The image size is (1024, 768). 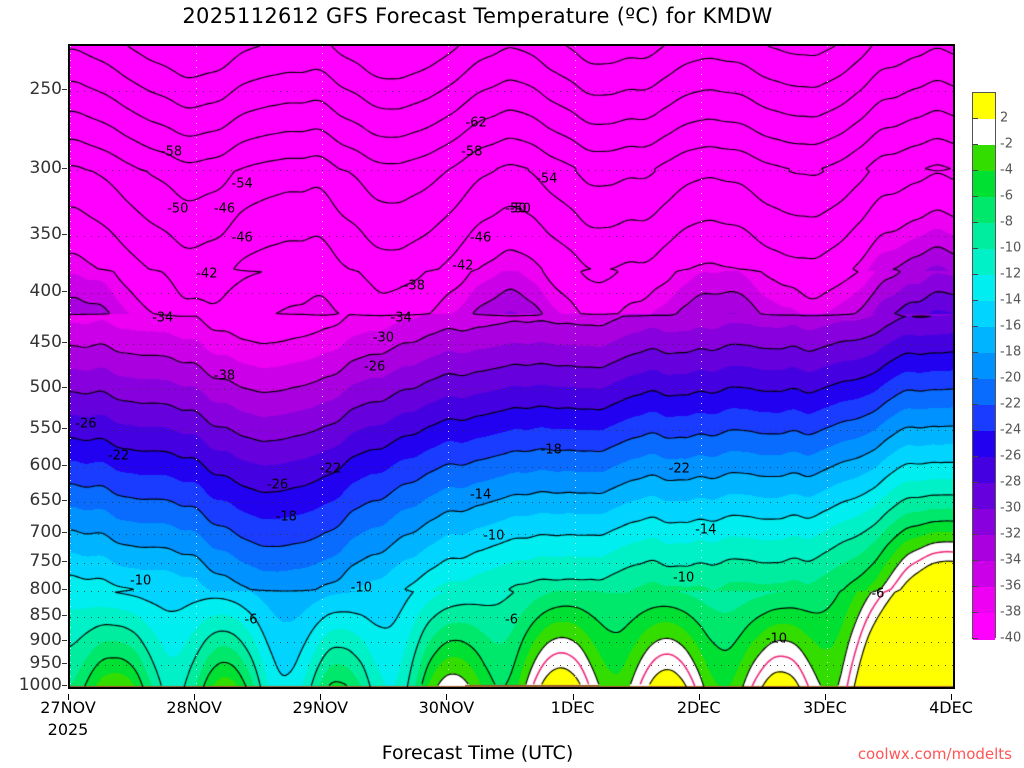 What do you see at coordinates (1011, 352) in the screenshot?
I see `colorbar-tick-label: -18` at bounding box center [1011, 352].